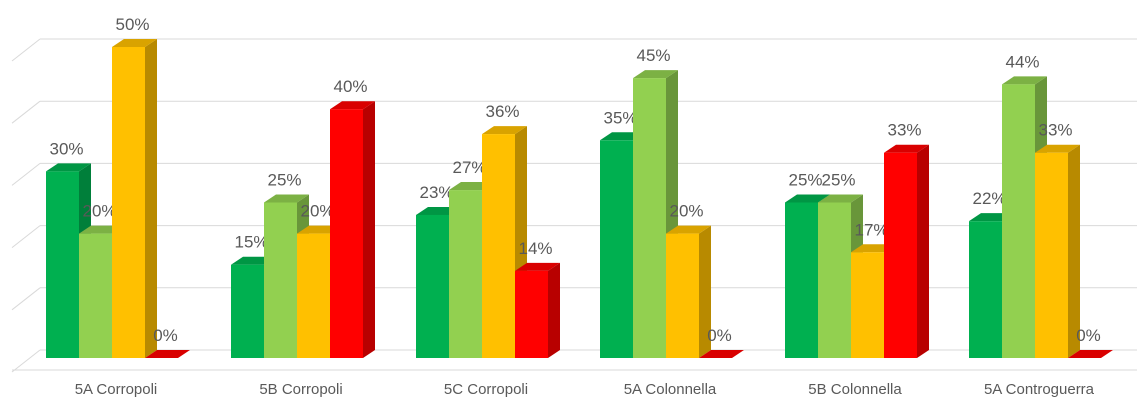 Image resolution: width=1137 pixels, height=398 pixels. I want to click on data-label: 23%, so click(436, 192).